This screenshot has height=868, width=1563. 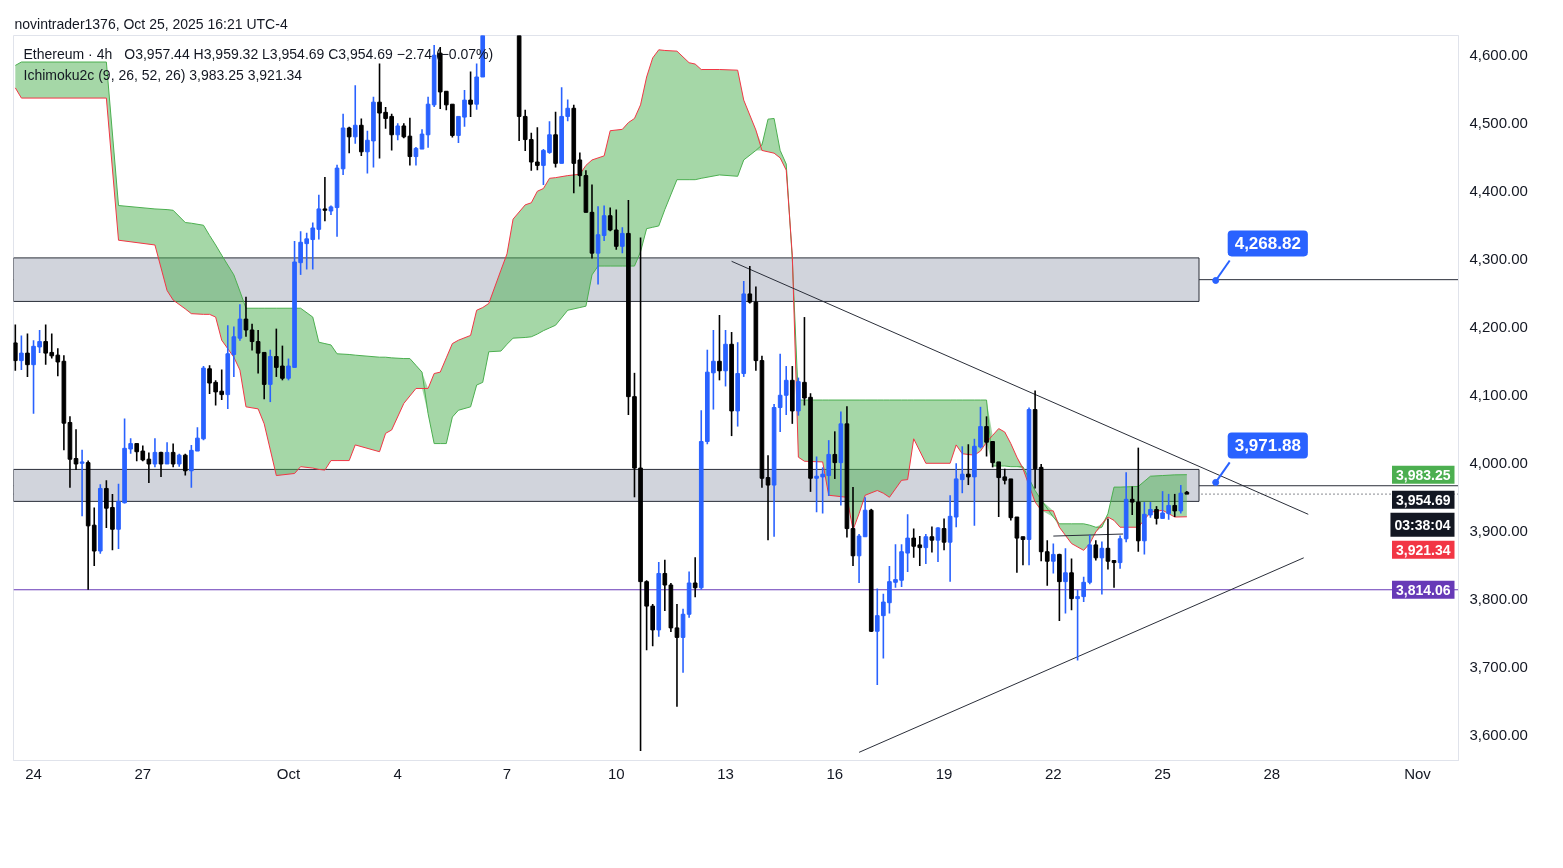 I want to click on ref-line-label: 3,954.69 03:38:04, so click(x=1422, y=512).